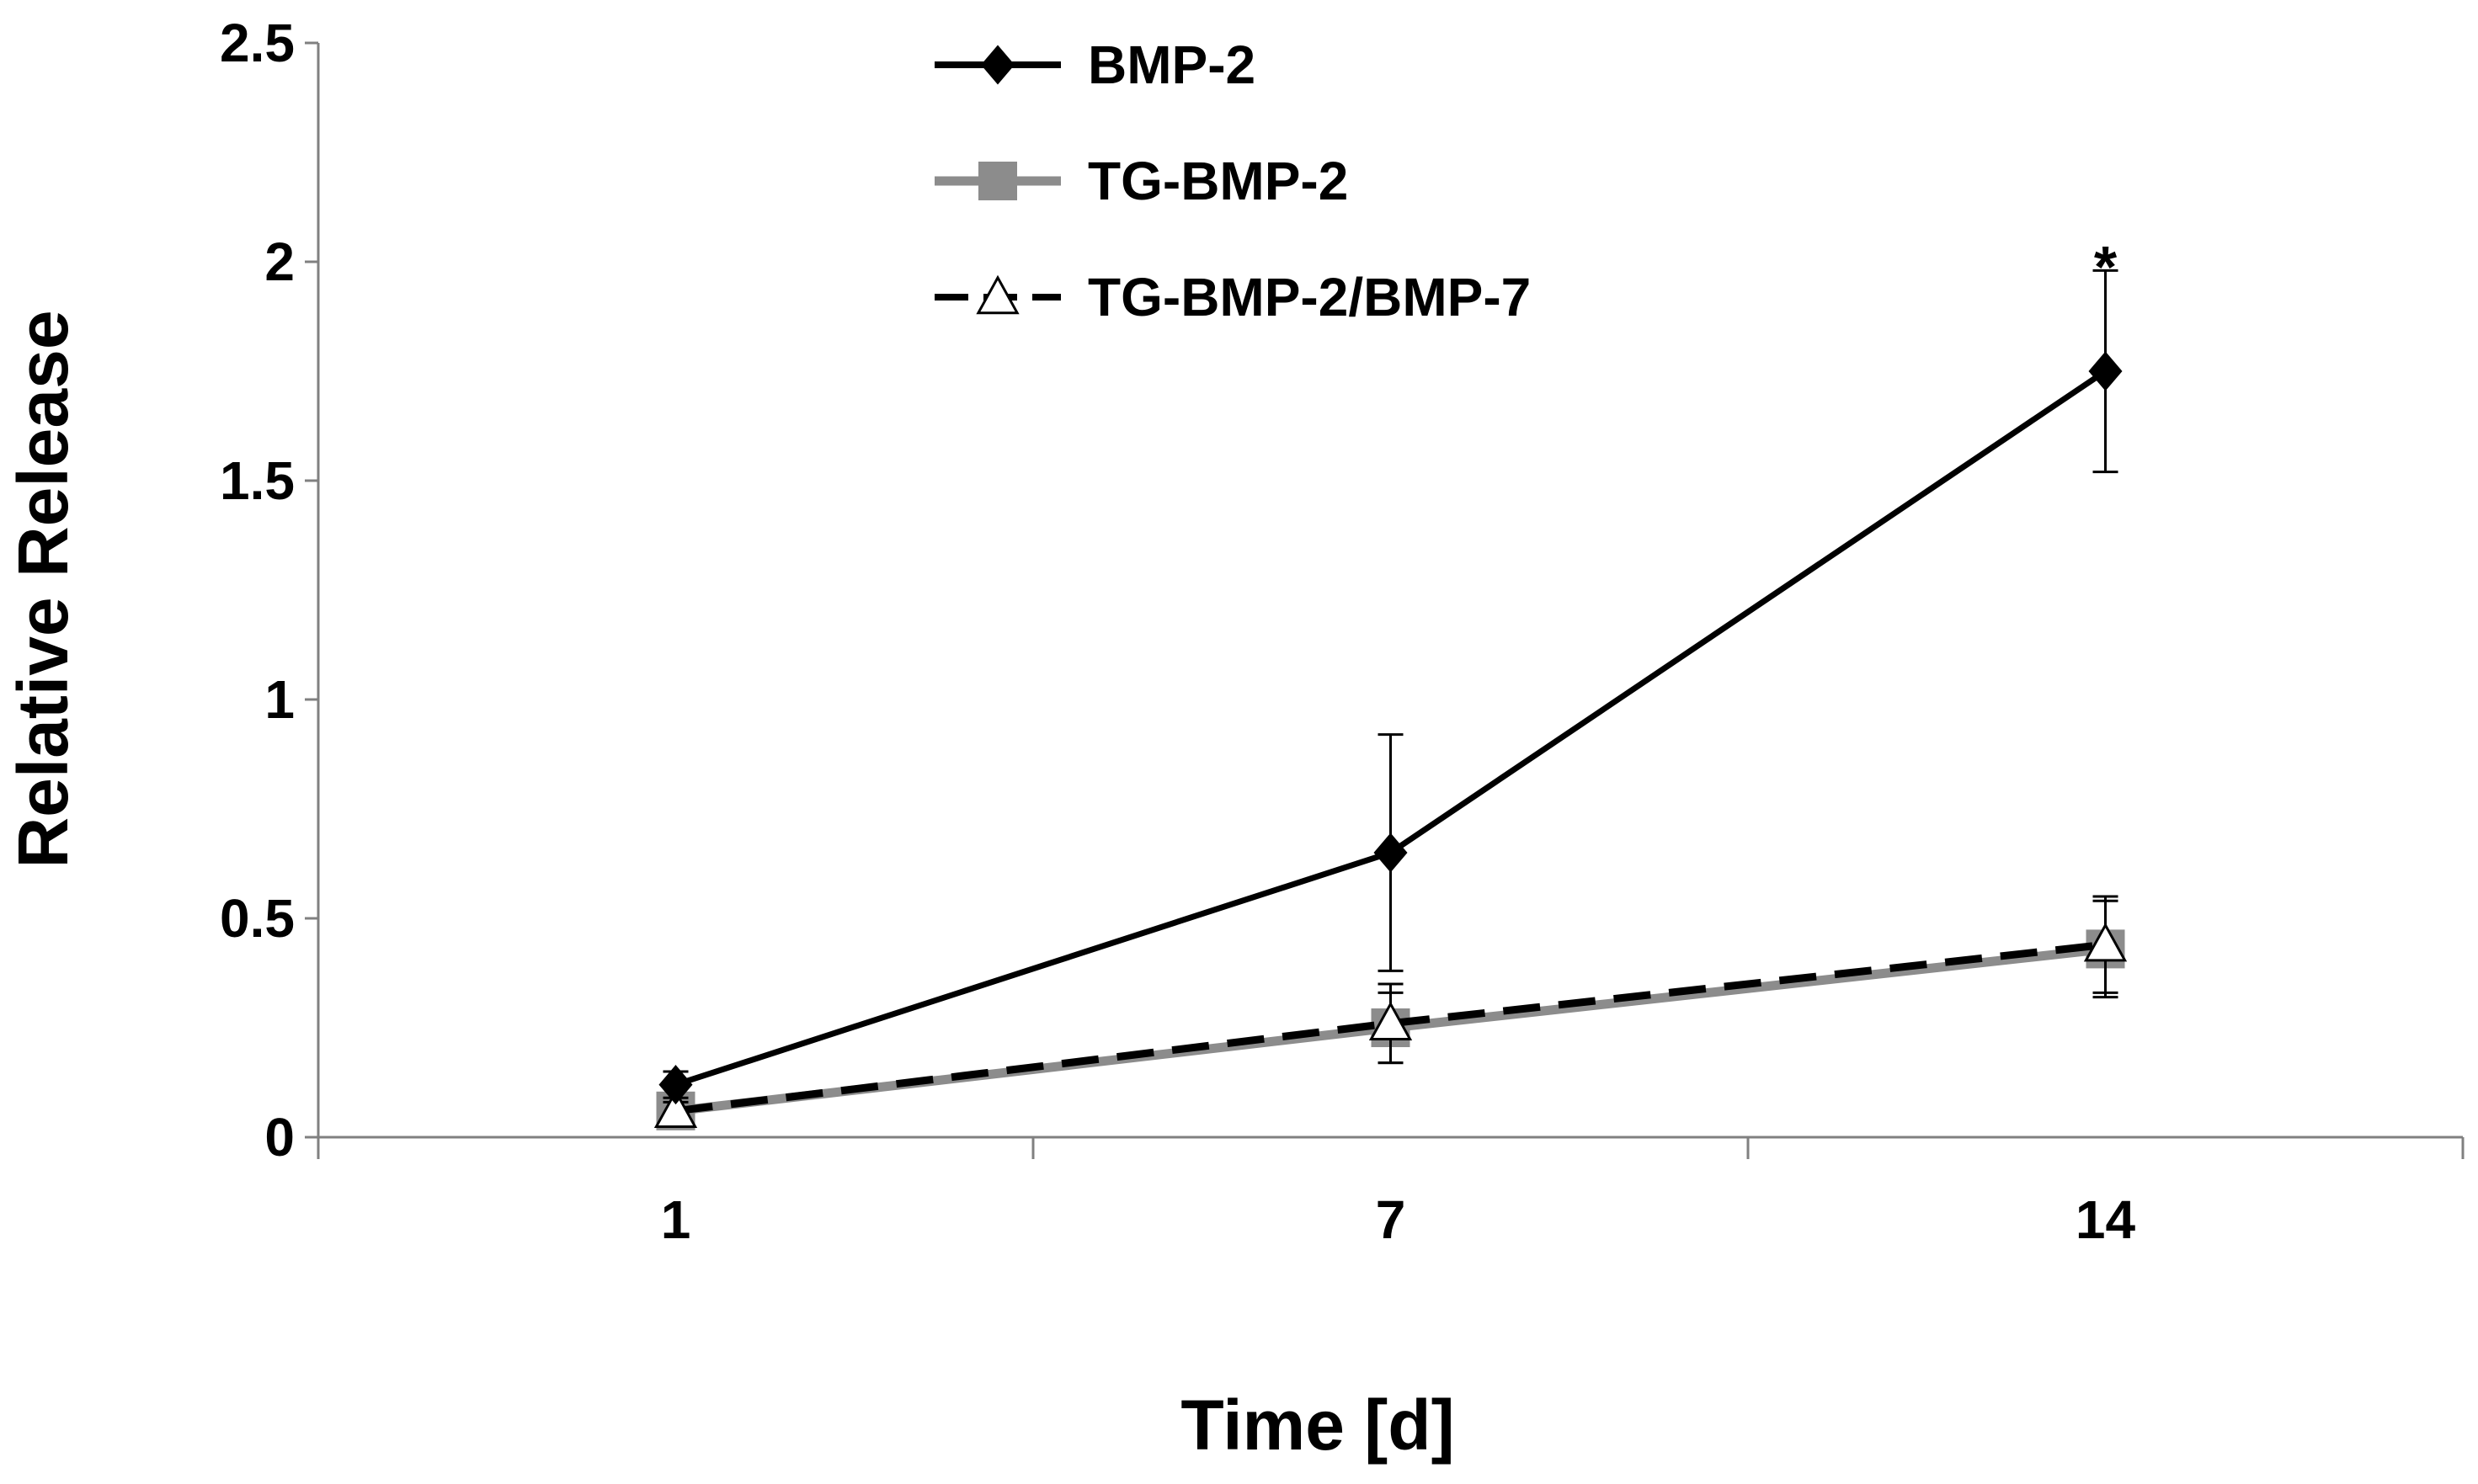  Describe the element at coordinates (1309, 297) in the screenshot. I see `legend-label: TG-BMP-2/BMP-7` at that location.